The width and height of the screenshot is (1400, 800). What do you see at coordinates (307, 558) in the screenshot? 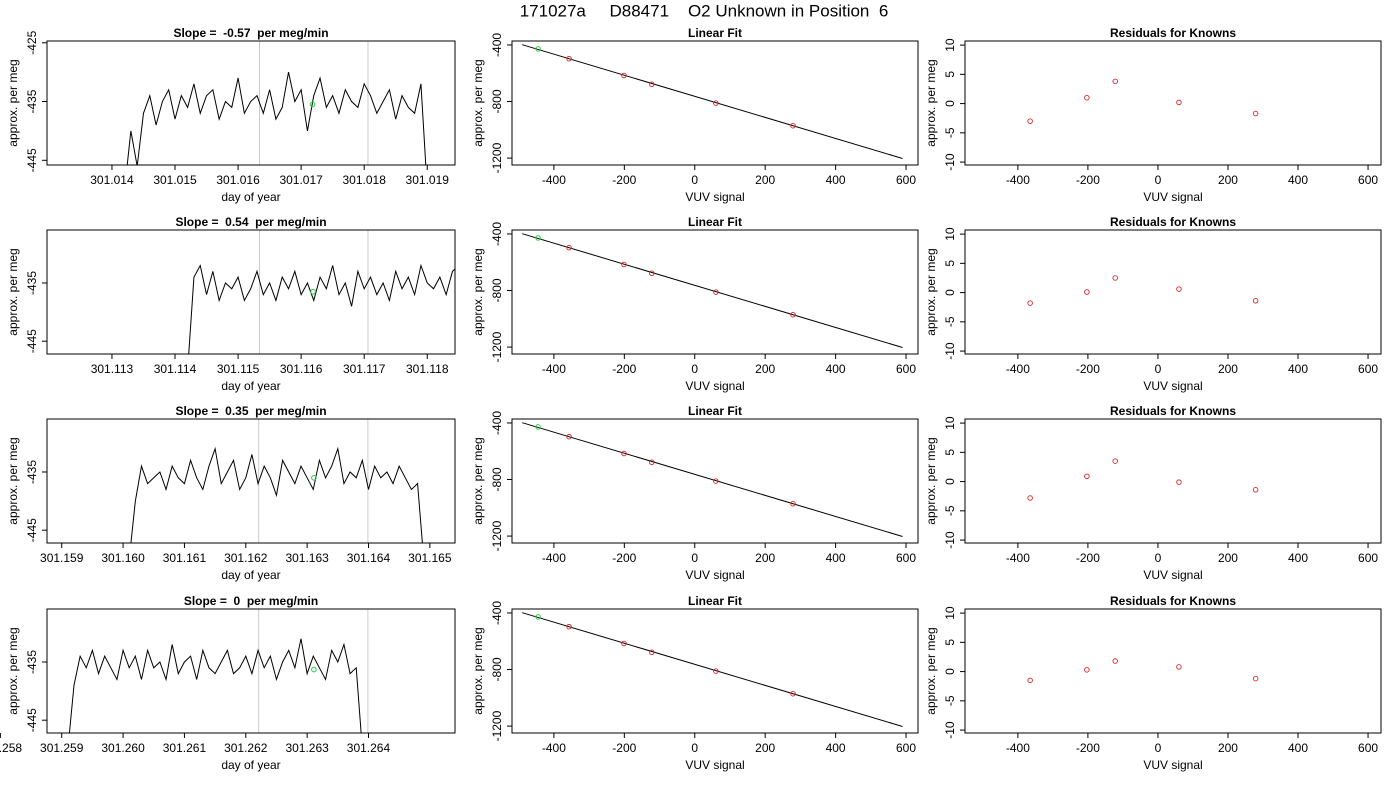
I see `x-tick-label: 301.163` at bounding box center [307, 558].